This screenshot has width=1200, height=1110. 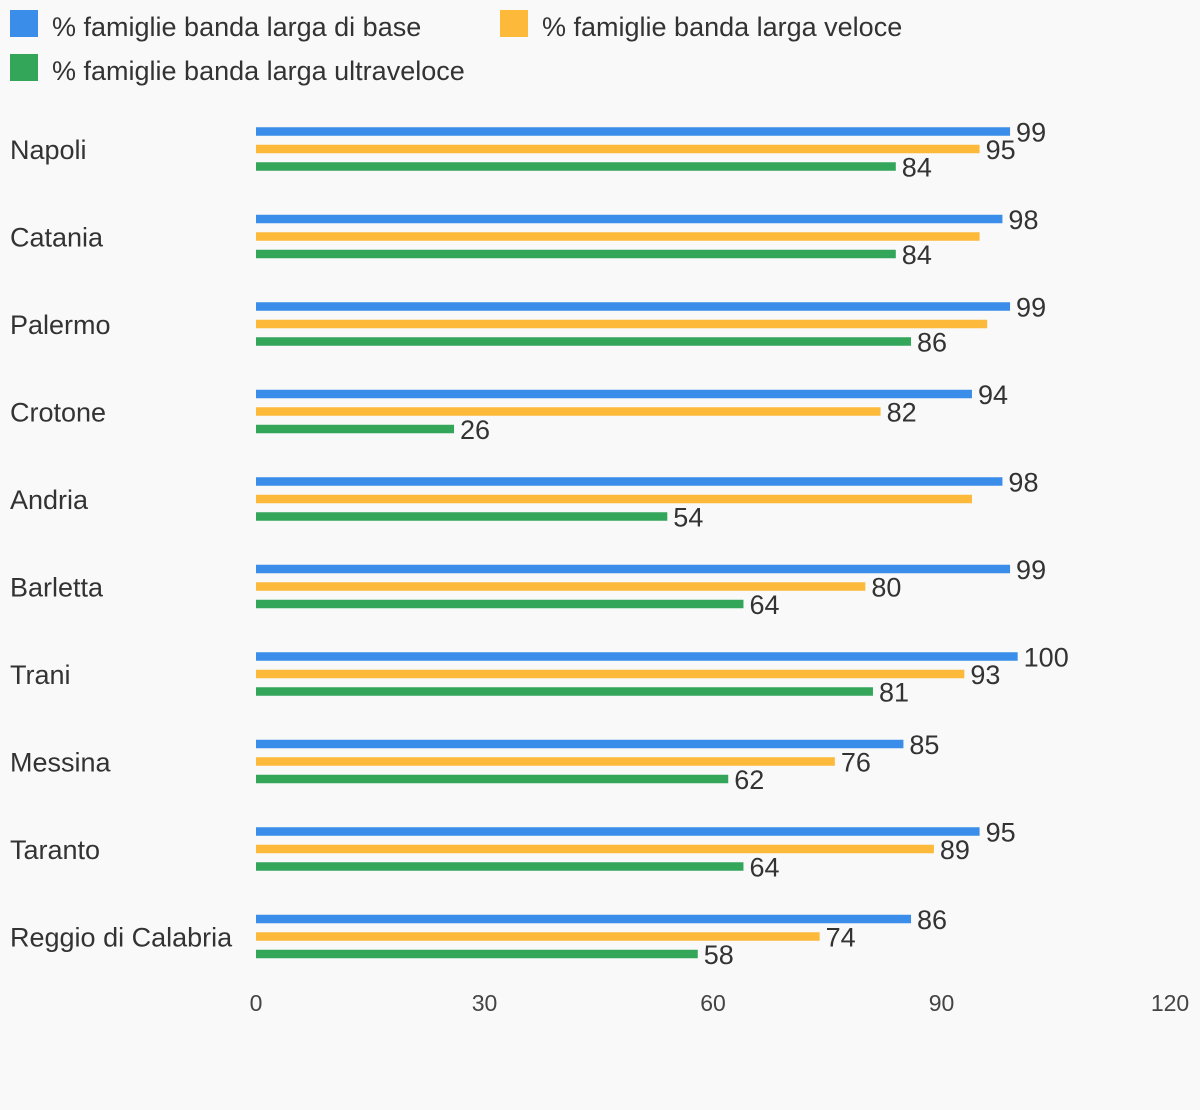 I want to click on category-label: Trani, so click(x=40, y=675).